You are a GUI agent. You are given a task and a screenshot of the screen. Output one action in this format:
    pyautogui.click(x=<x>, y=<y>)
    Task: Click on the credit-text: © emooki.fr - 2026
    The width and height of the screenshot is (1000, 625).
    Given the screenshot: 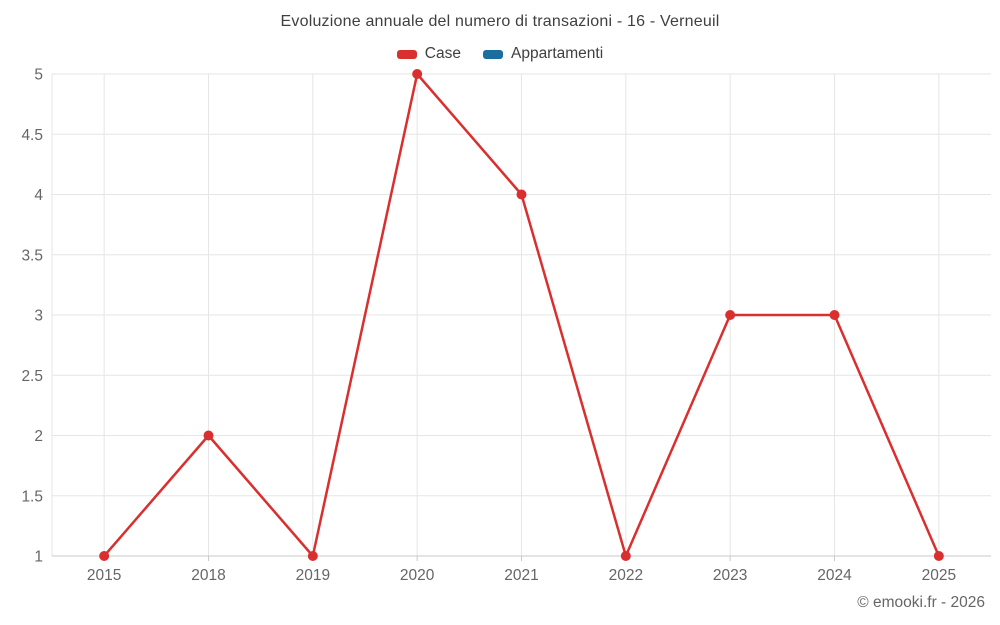 What is the action you would take?
    pyautogui.click(x=921, y=602)
    